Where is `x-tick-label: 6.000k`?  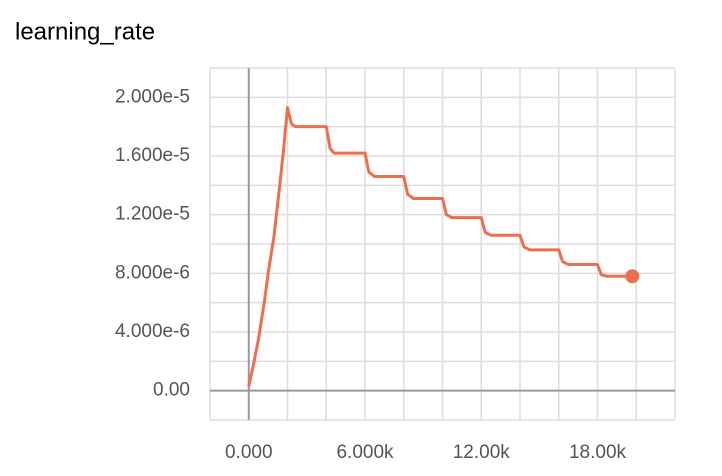
x-tick-label: 6.000k is located at coordinates (365, 452).